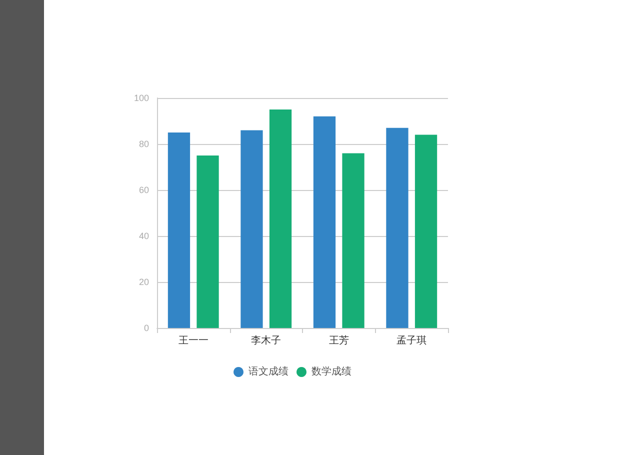  What do you see at coordinates (193, 341) in the screenshot?
I see `x-tick-label: 王一一` at bounding box center [193, 341].